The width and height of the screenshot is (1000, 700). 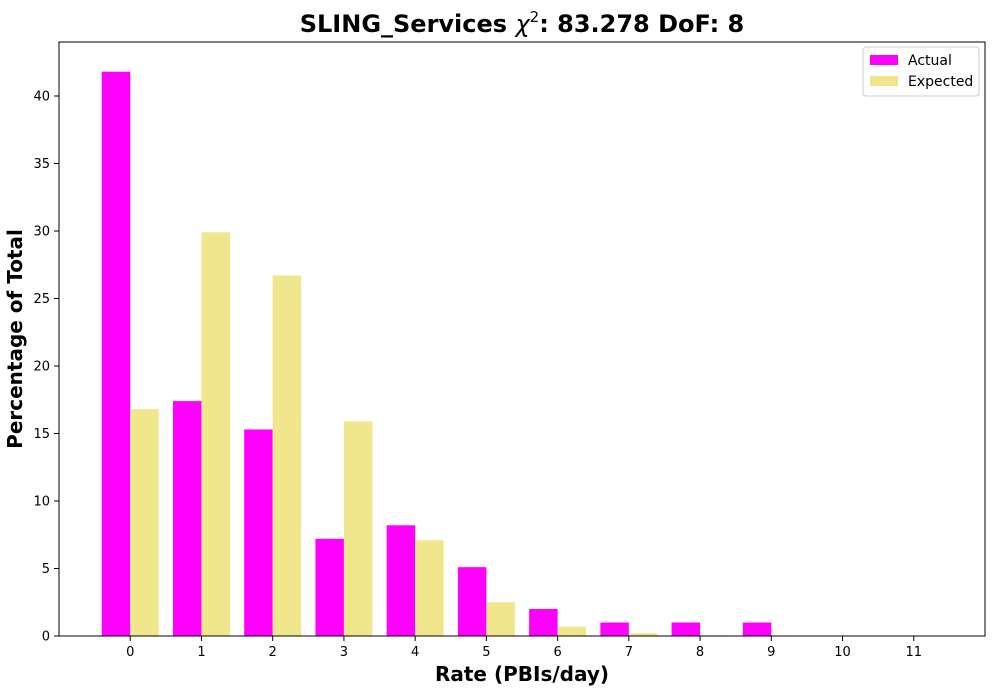 I want to click on x-axis-ticks: 0 1 2 3 4 5 6 7 8 9 10 11, so click(x=524, y=648).